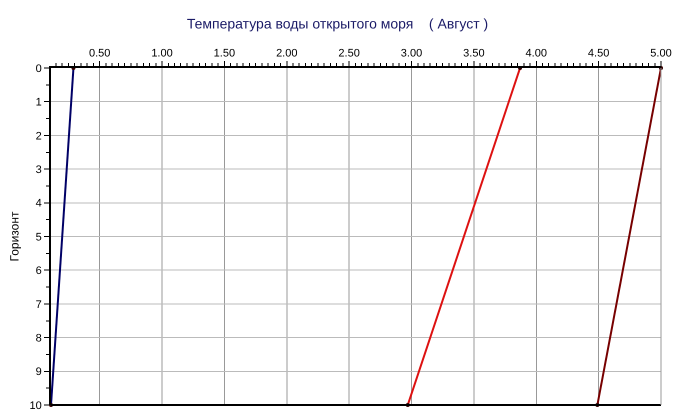 The image size is (675, 419). Describe the element at coordinates (39, 271) in the screenshot. I see `y-tick-label: 6` at that location.